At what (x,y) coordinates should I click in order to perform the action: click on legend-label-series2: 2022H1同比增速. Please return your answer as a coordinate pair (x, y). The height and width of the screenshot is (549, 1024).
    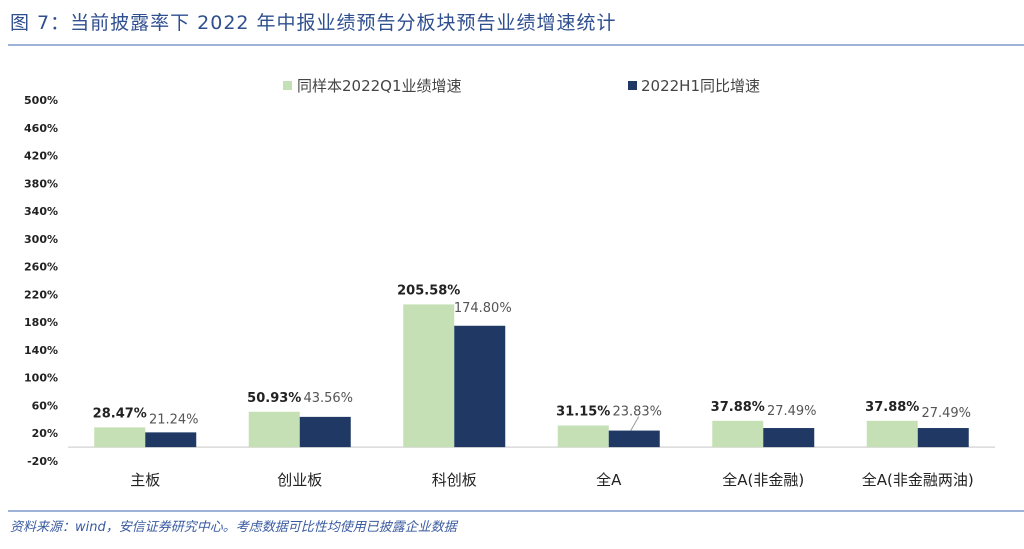
    Looking at the image, I should click on (700, 86).